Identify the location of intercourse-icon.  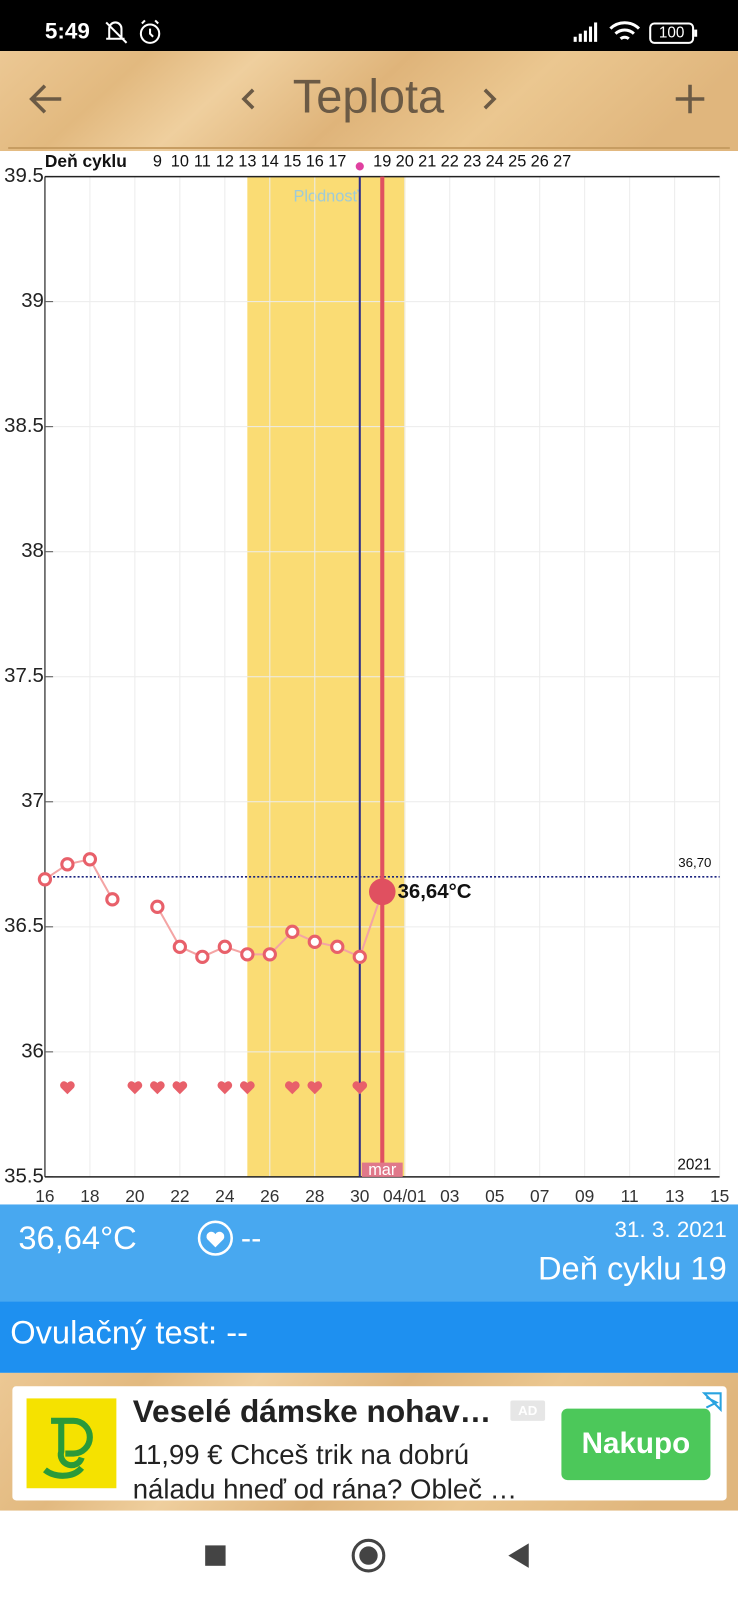
(215, 1238).